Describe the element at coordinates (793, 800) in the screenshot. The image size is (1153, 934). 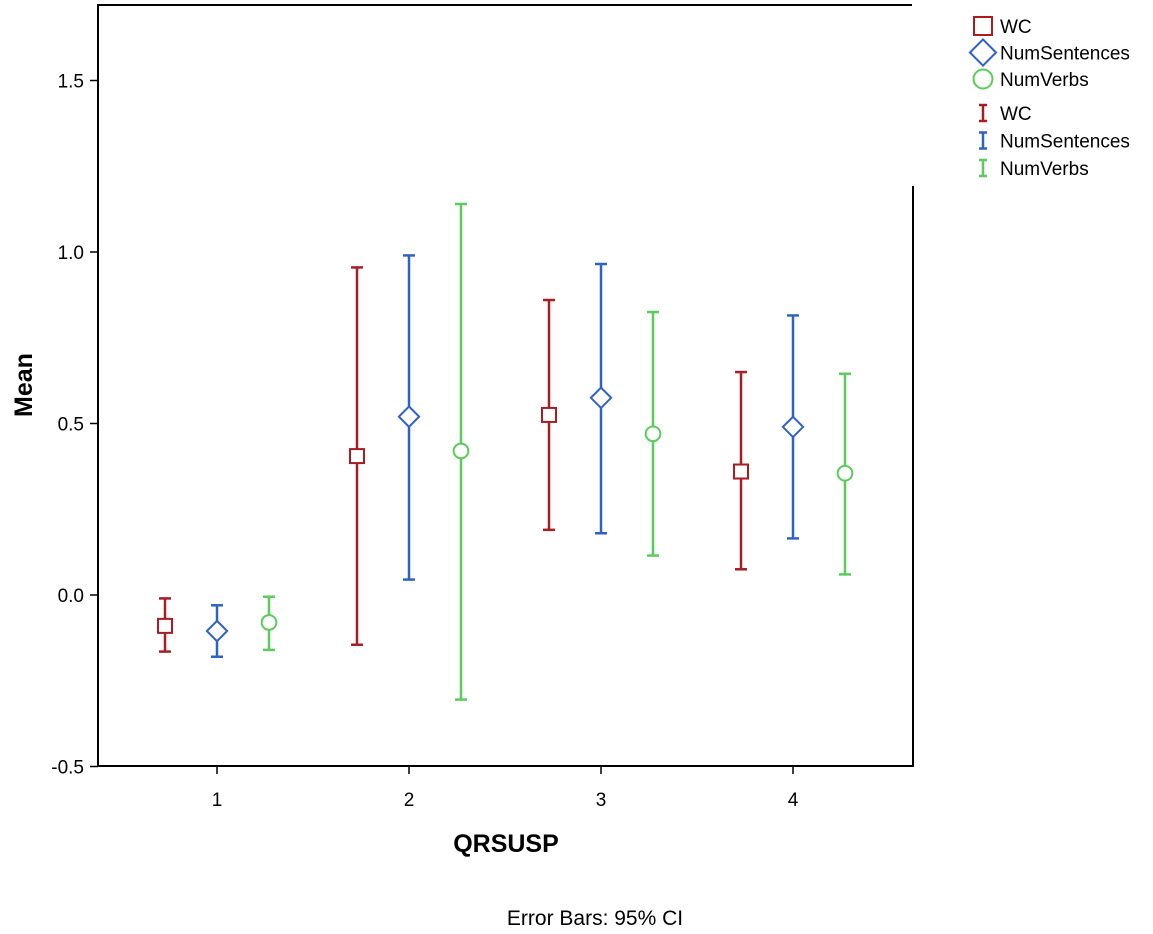
I see `x-tick-label: 4` at that location.